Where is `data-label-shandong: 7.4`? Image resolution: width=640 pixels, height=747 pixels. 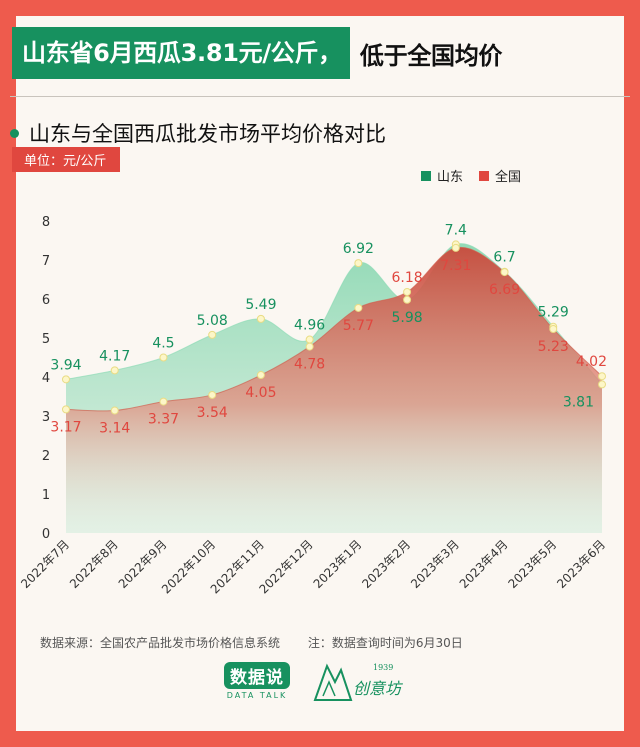 data-label-shandong: 7.4 is located at coordinates (456, 230).